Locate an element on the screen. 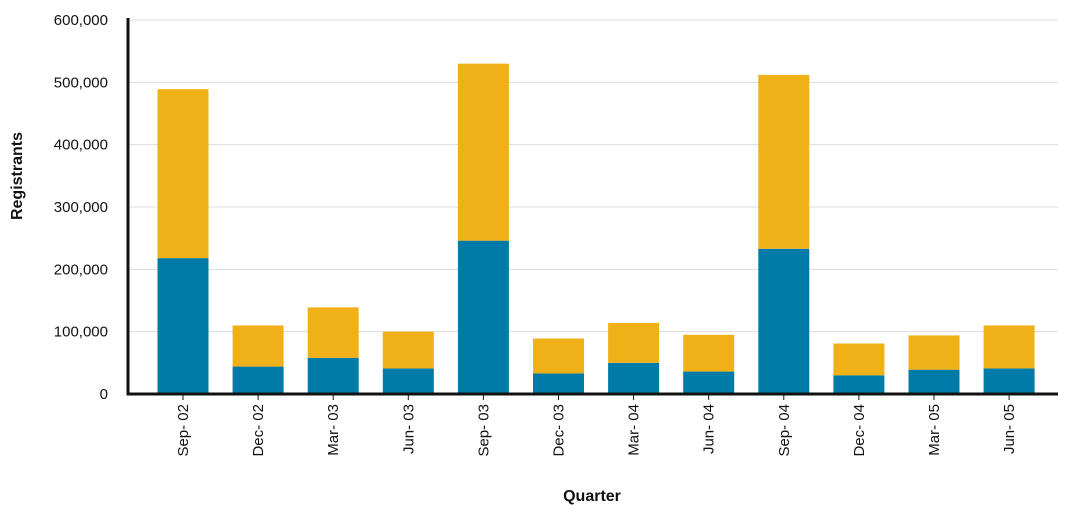  y-tick-label: 400,000 is located at coordinates (81, 145).